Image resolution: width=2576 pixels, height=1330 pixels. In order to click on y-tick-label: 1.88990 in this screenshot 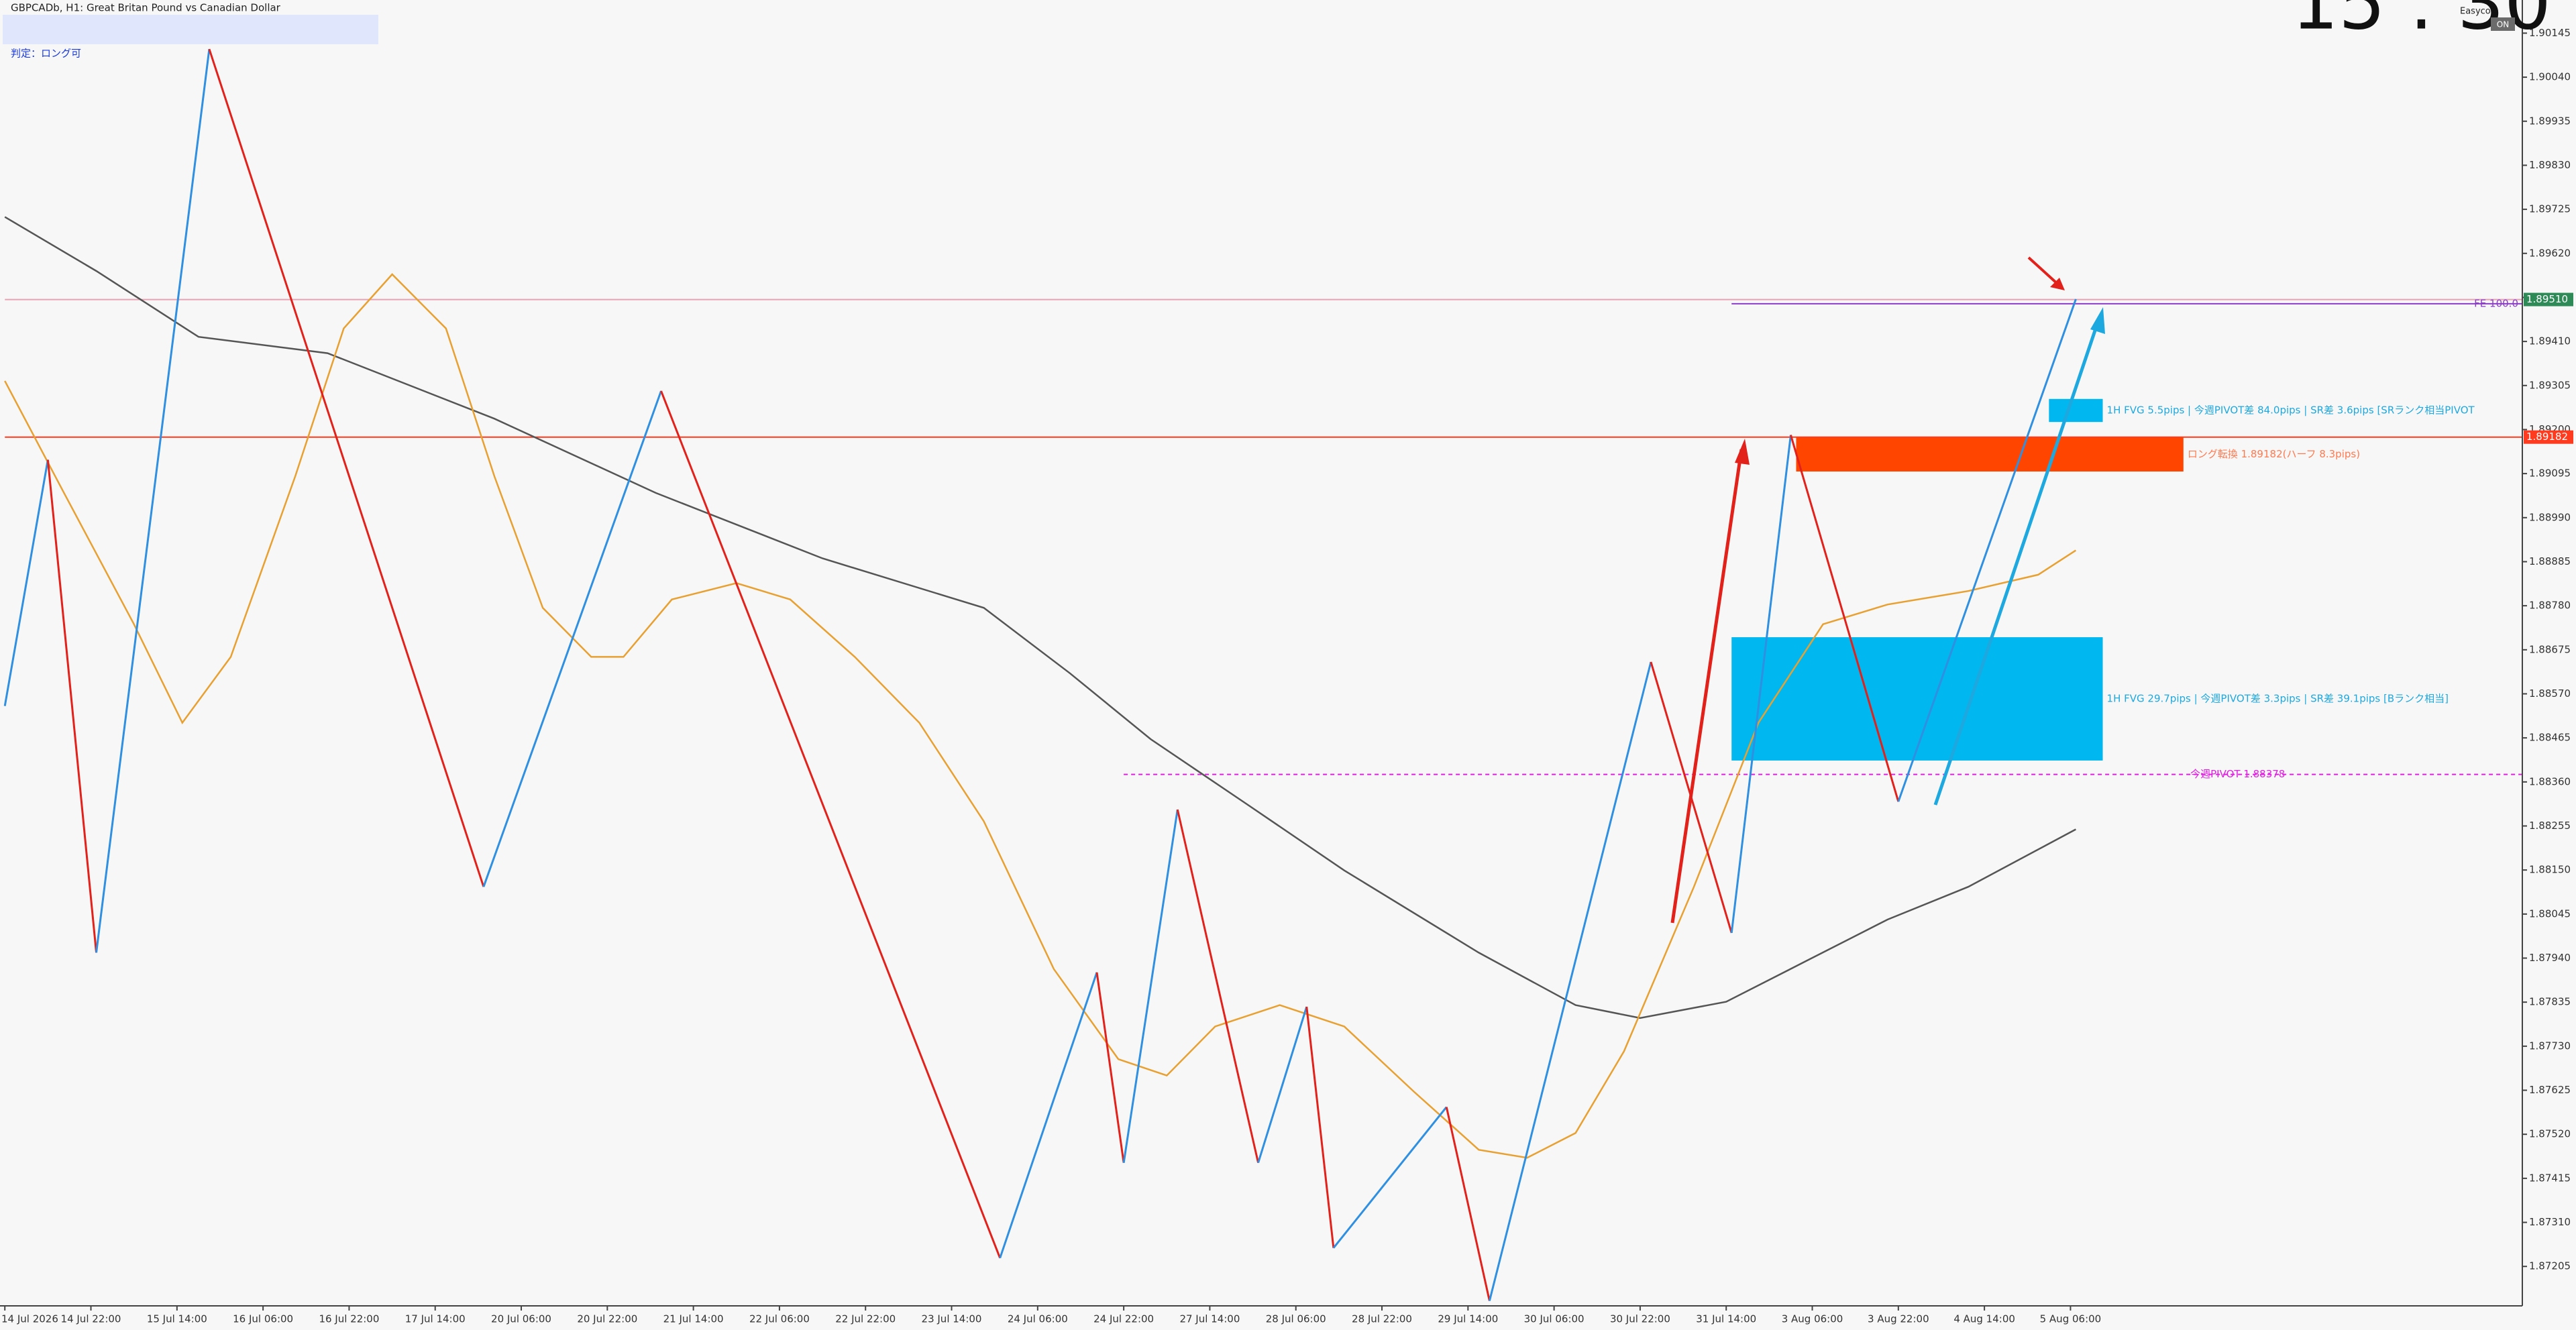, I will do `click(2550, 517)`.